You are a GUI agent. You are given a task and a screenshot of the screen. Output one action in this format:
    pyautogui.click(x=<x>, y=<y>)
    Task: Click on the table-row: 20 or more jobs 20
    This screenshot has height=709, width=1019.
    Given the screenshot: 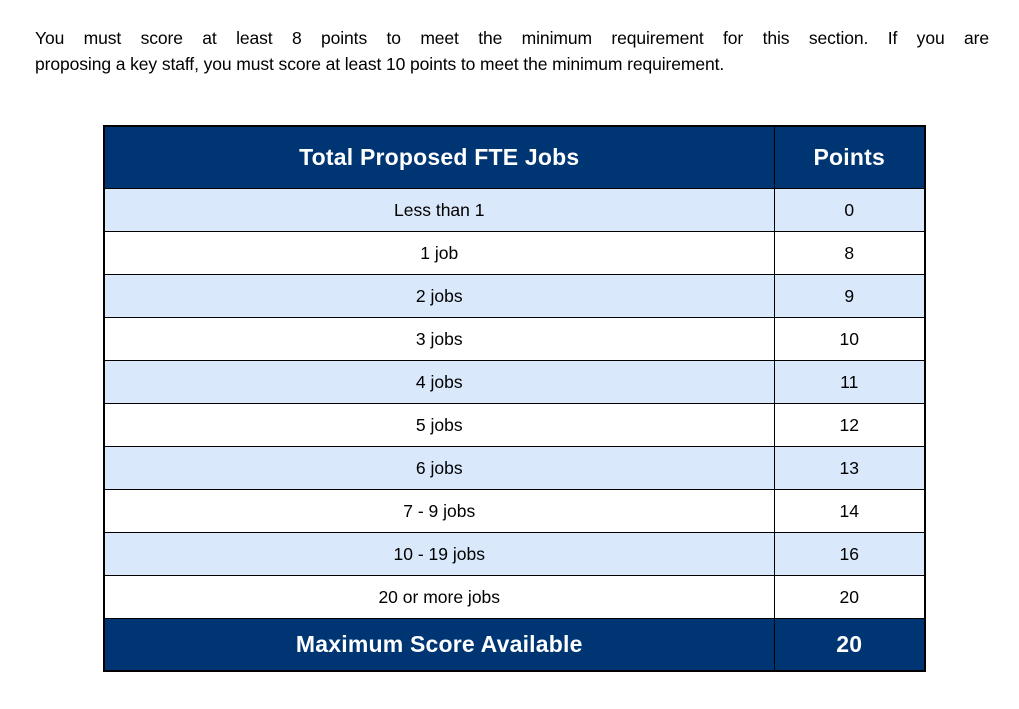 What is the action you would take?
    pyautogui.click(x=514, y=597)
    